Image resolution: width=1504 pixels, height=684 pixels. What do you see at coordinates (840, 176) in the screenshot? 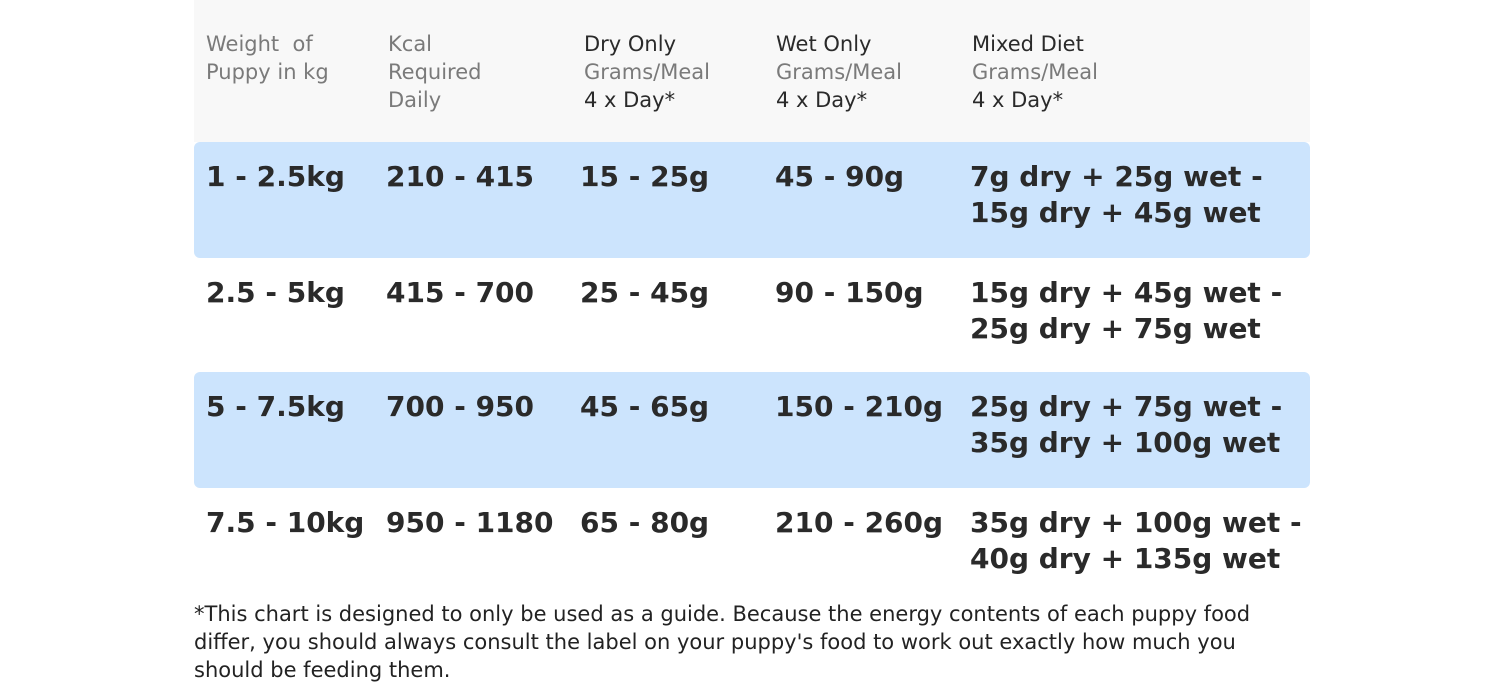
I see `table-cell: 45 - 90g` at bounding box center [840, 176].